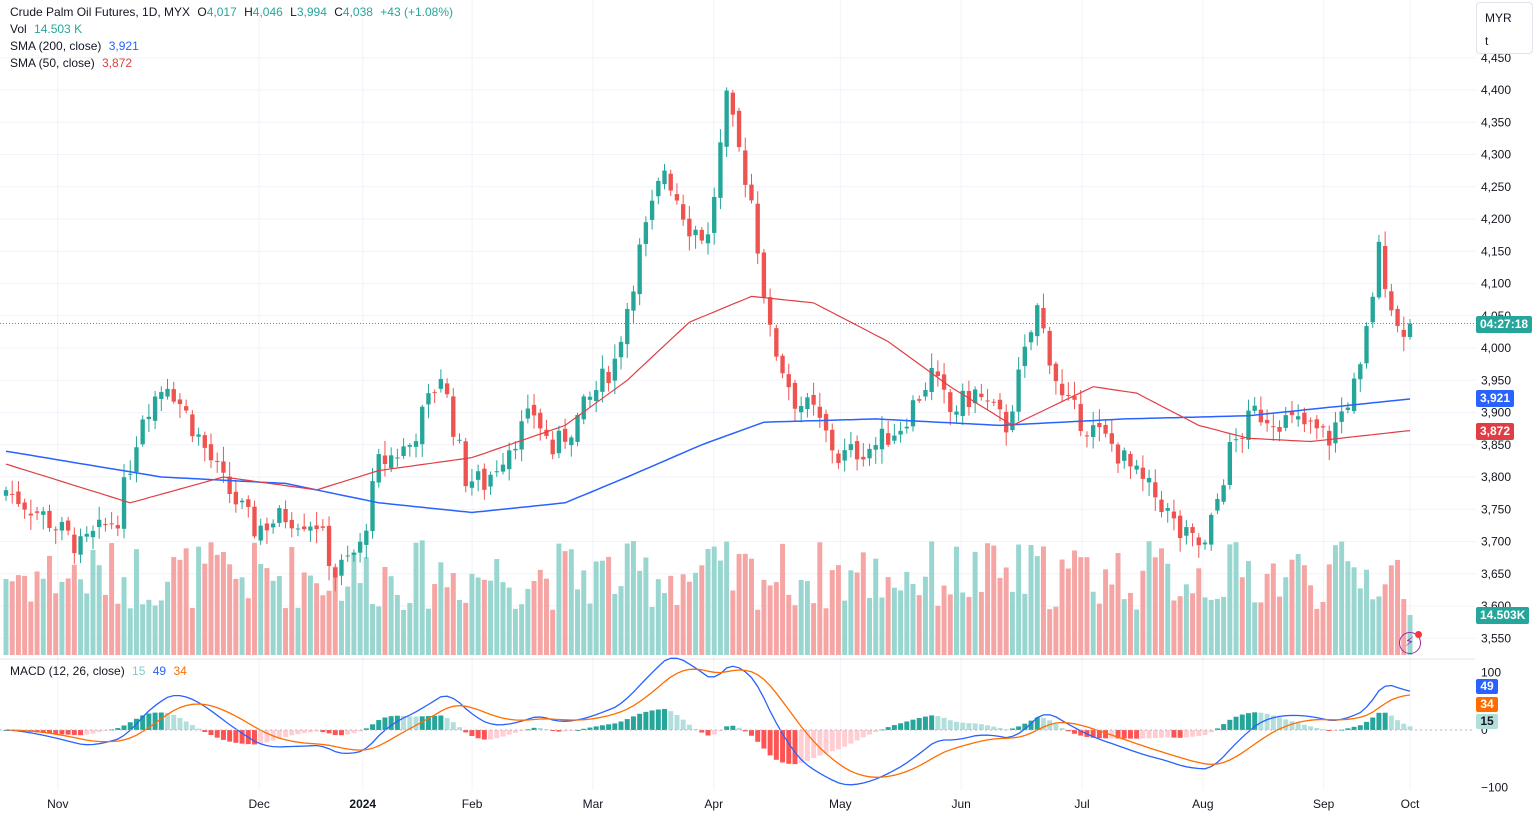 Image resolution: width=1534 pixels, height=821 pixels. What do you see at coordinates (311, 12) in the screenshot?
I see `low-value: 3,994` at bounding box center [311, 12].